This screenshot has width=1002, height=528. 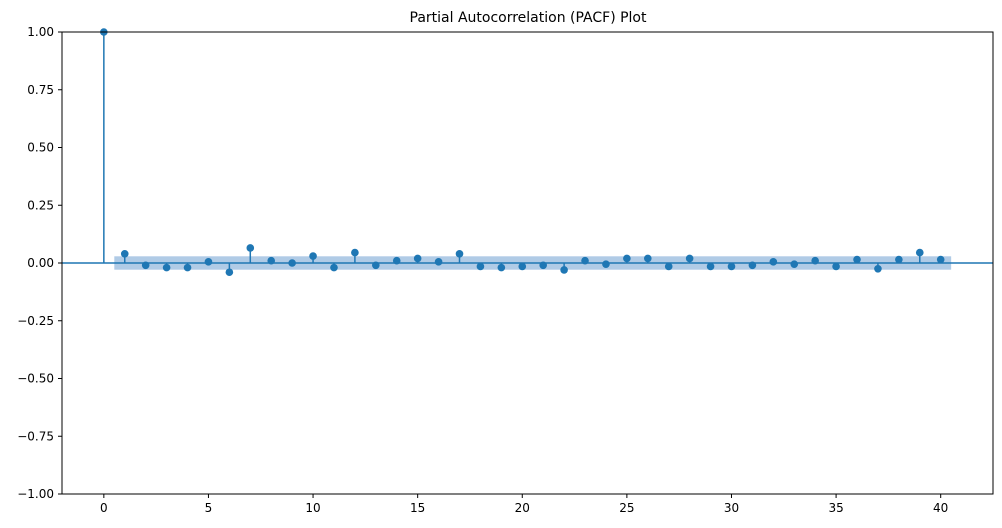 I want to click on x-tick-label: 15, so click(x=417, y=508).